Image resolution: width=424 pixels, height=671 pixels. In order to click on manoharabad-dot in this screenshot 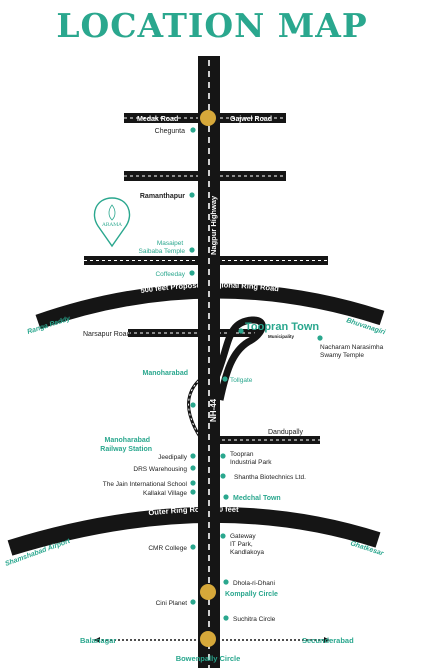, I will do `click(193, 405)`.